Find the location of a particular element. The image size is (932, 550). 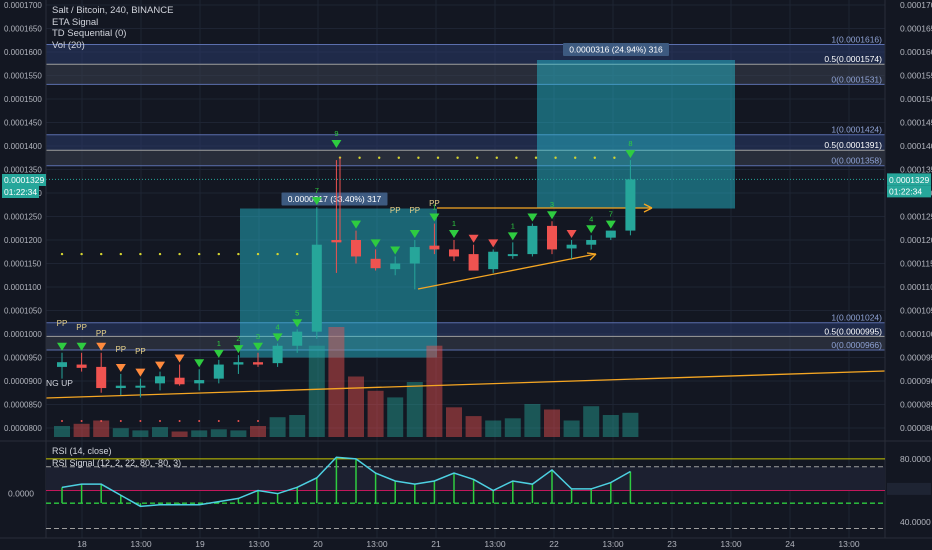

fib-label: 1(0.0001424) is located at coordinates (856, 130).